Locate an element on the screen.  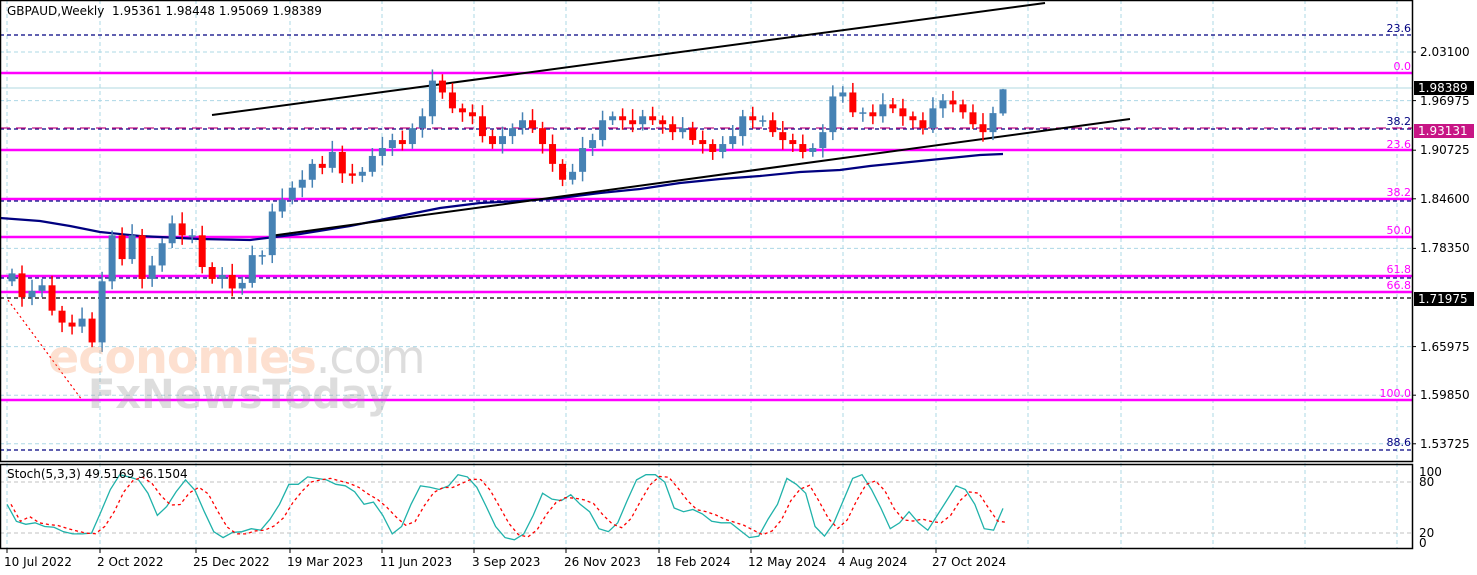
stochastic-oscillator is located at coordinates (507, 507).